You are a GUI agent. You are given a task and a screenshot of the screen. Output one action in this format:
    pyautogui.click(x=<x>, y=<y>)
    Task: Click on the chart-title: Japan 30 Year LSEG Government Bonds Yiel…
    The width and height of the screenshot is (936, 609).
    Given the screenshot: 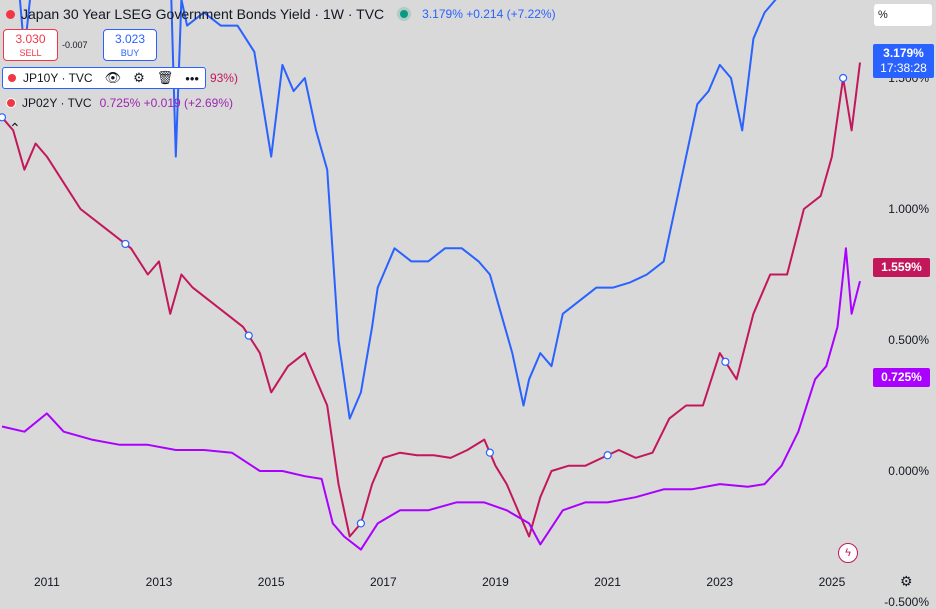 What is the action you would take?
    pyautogui.click(x=203, y=14)
    